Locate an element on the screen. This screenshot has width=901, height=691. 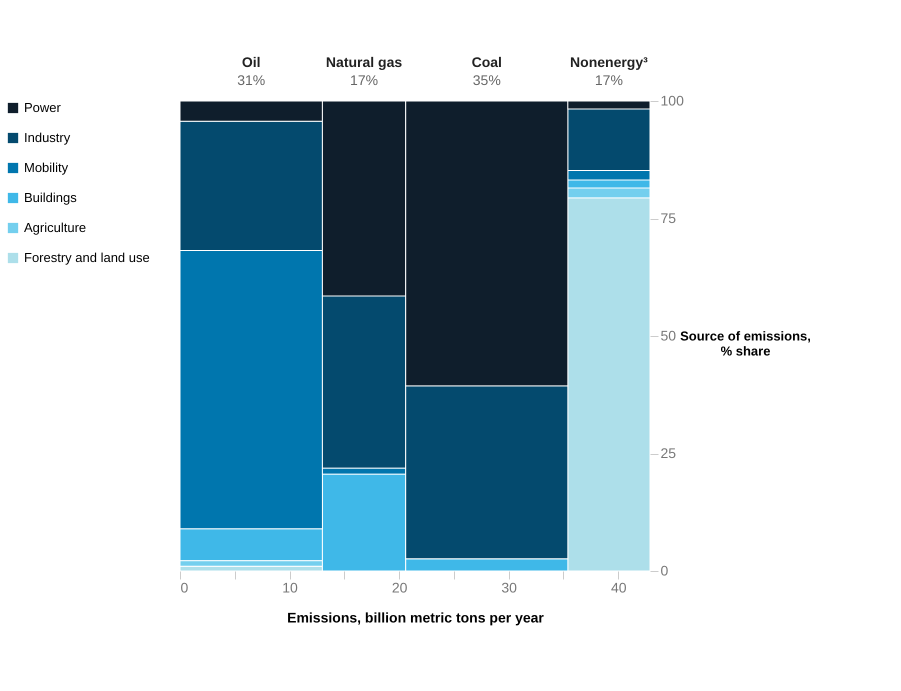
y-tick-label: 25 is located at coordinates (668, 453).